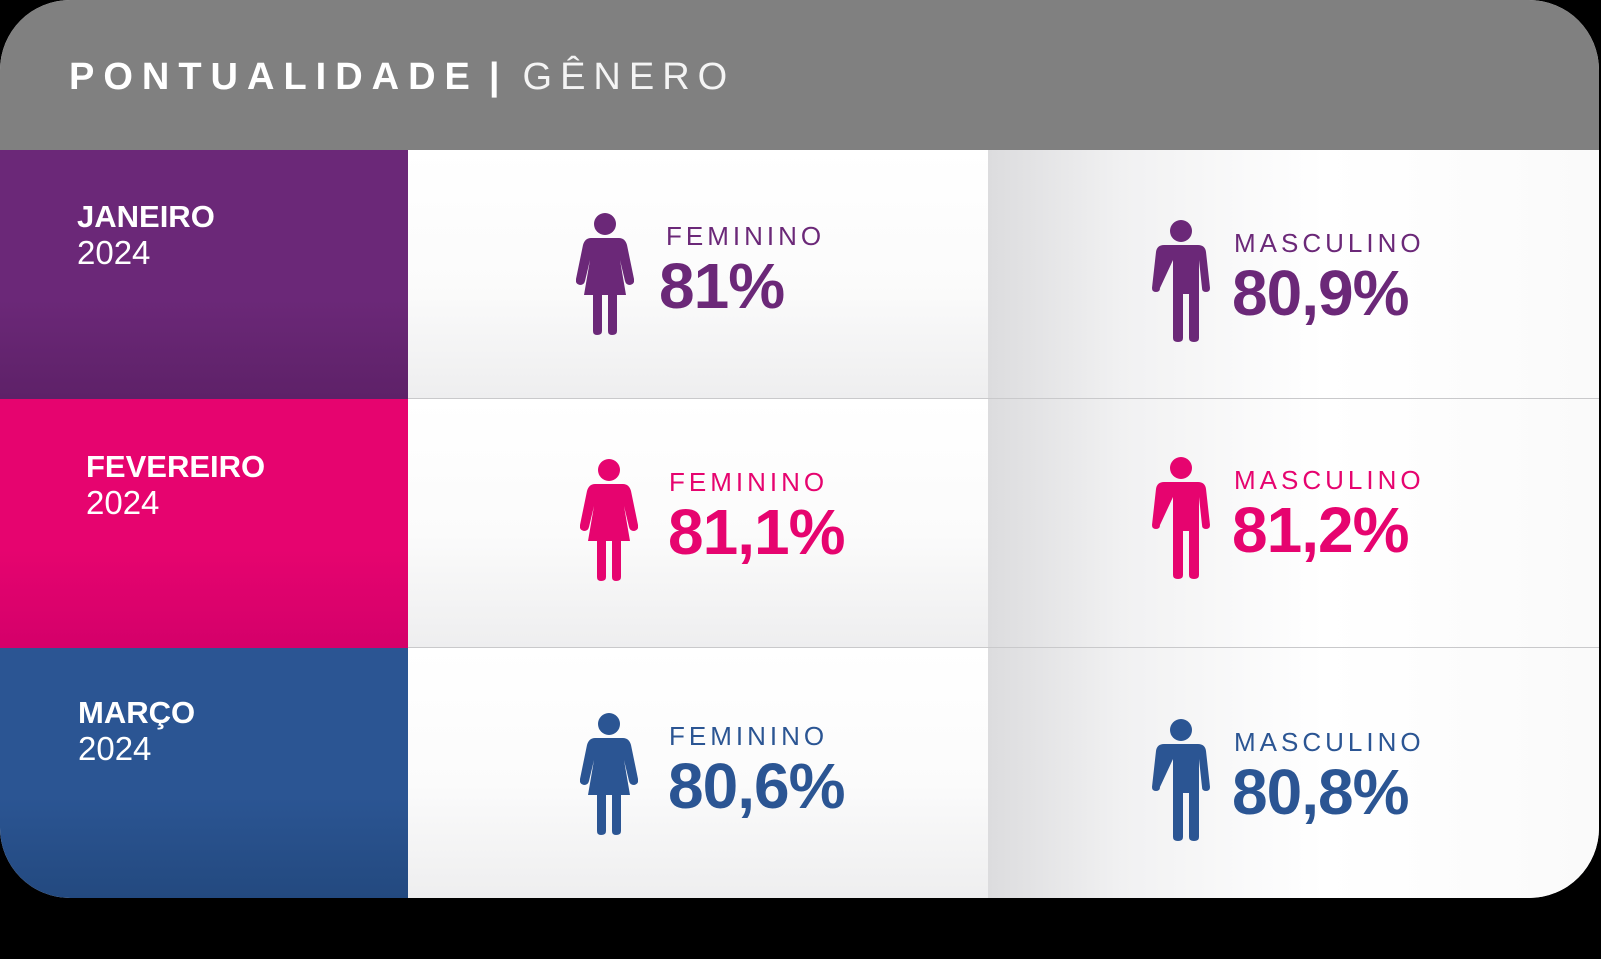 This screenshot has height=959, width=1601. Describe the element at coordinates (629, 77) in the screenshot. I see `title-subtitle: GÊNERO` at that location.